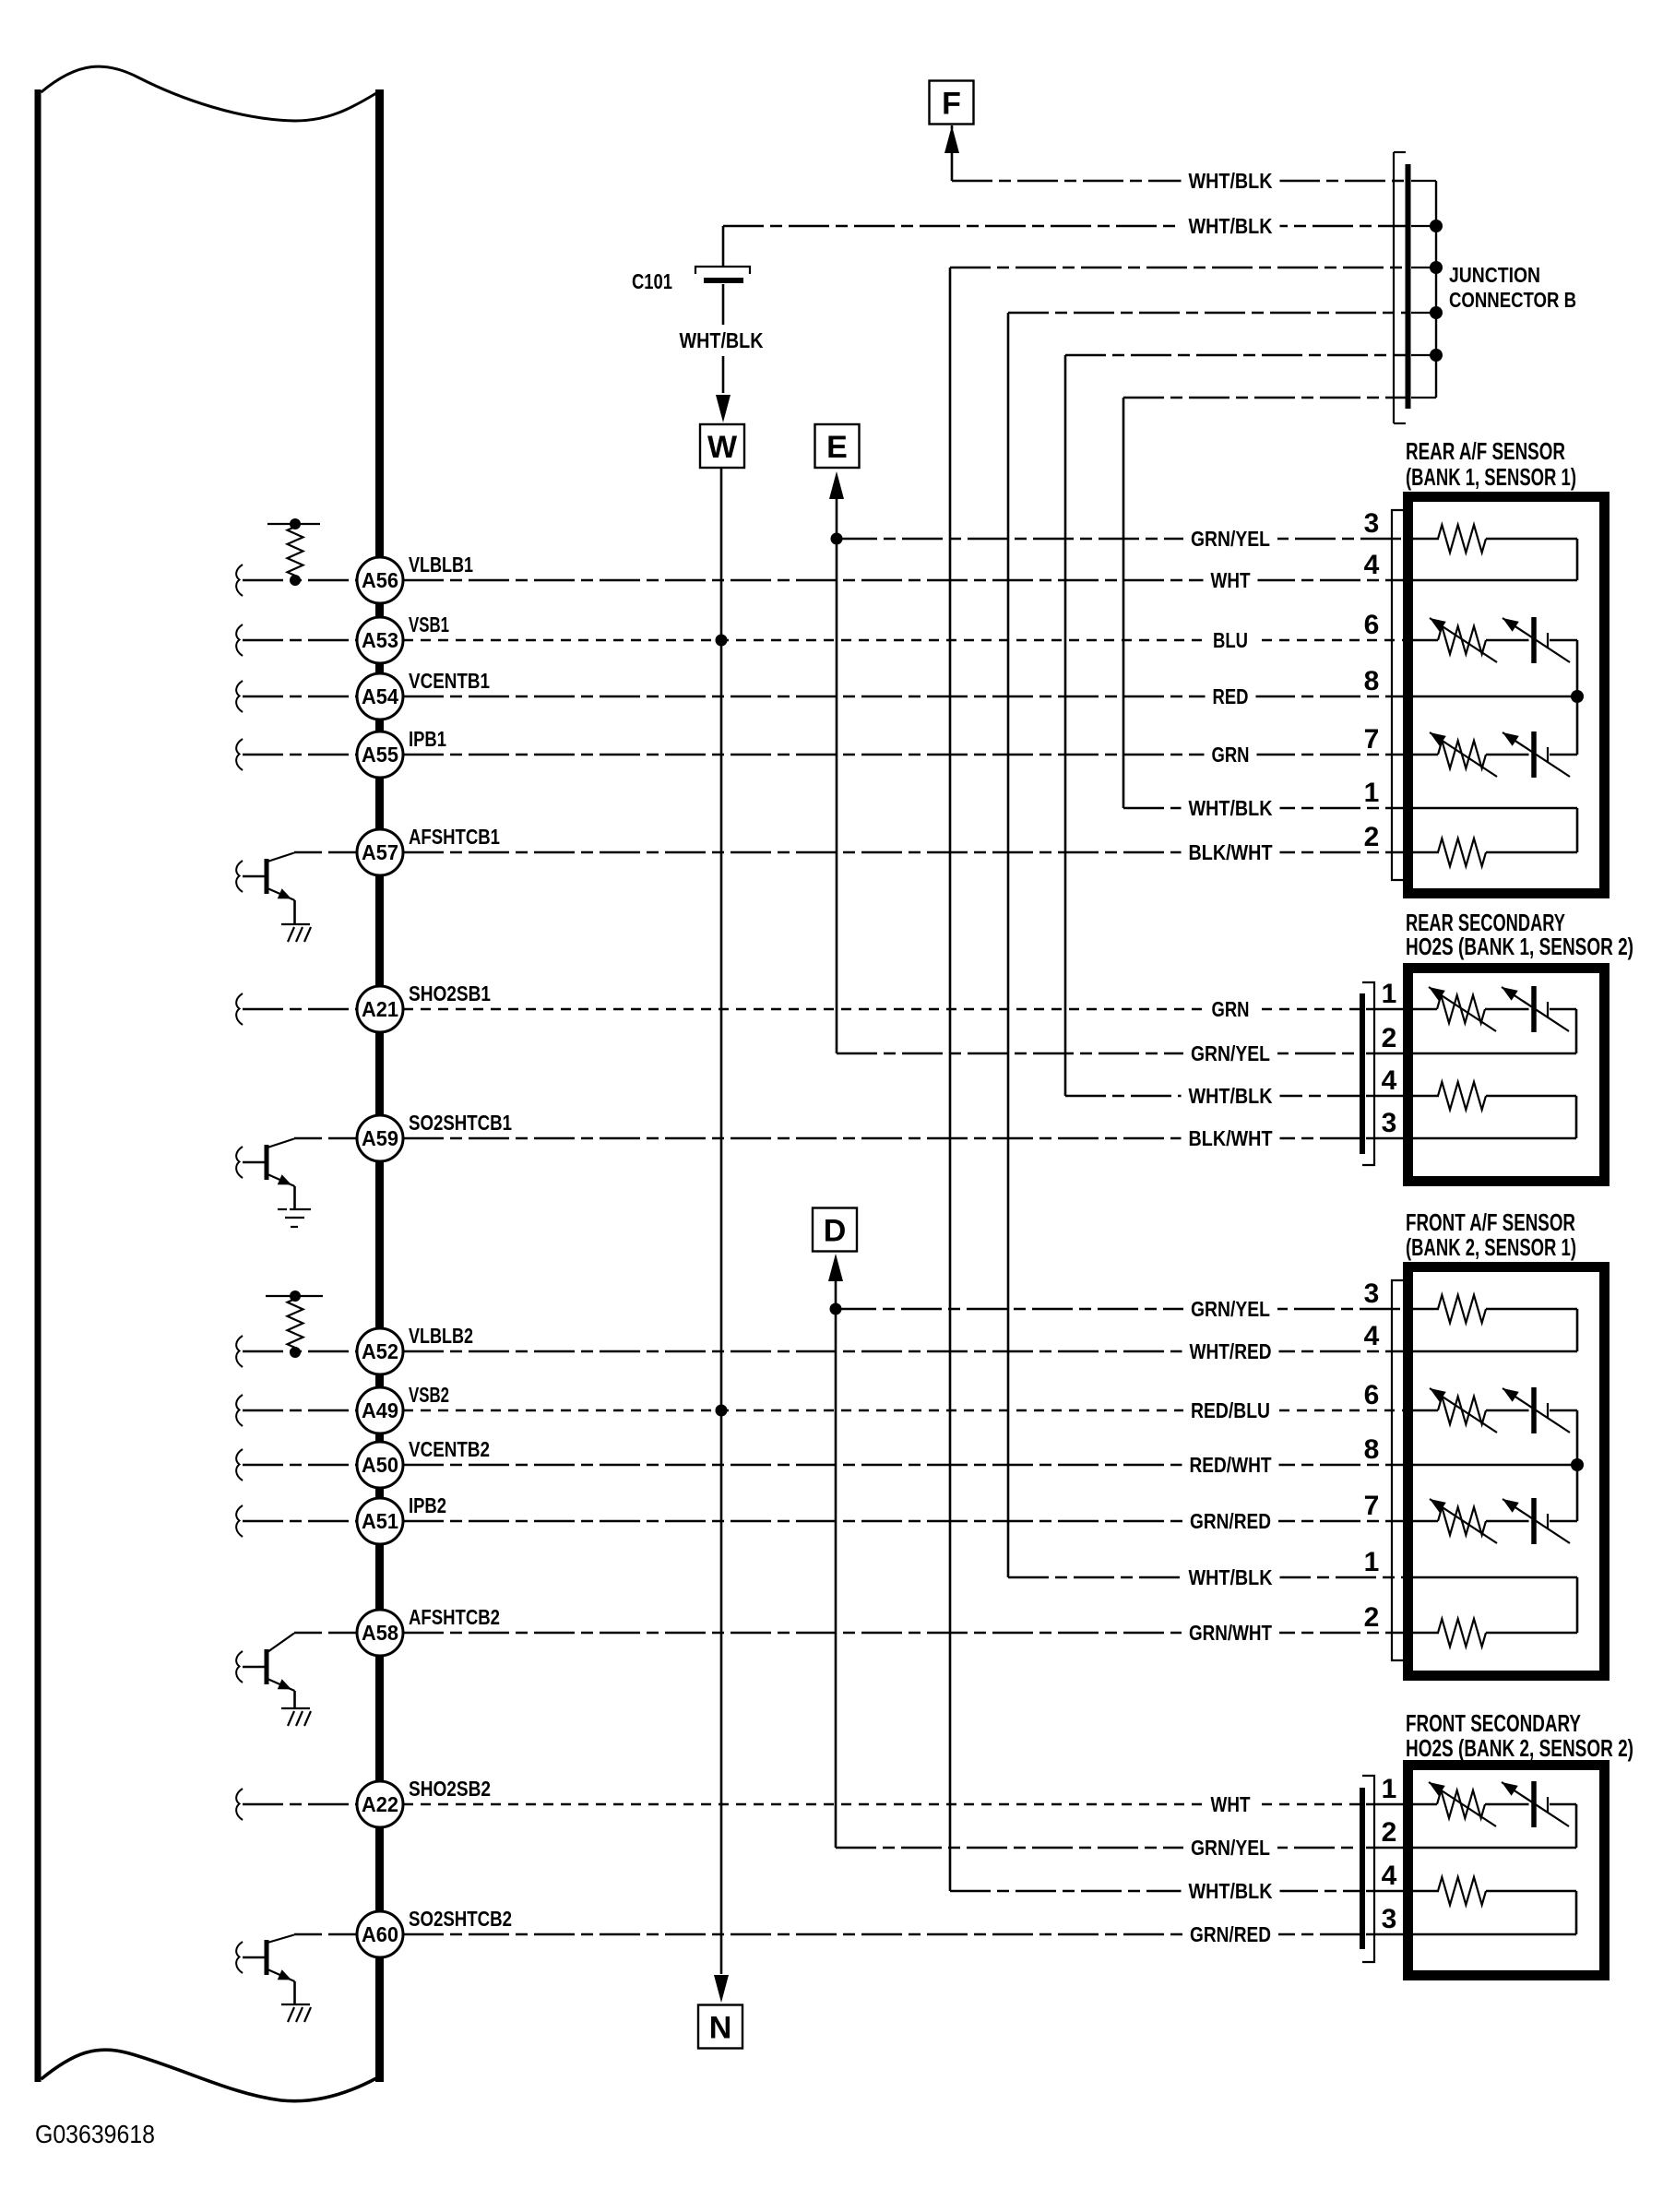 The width and height of the screenshot is (1663, 2212). Describe the element at coordinates (1512, 300) in the screenshot. I see `svg-text: CONNECTOR B` at that location.